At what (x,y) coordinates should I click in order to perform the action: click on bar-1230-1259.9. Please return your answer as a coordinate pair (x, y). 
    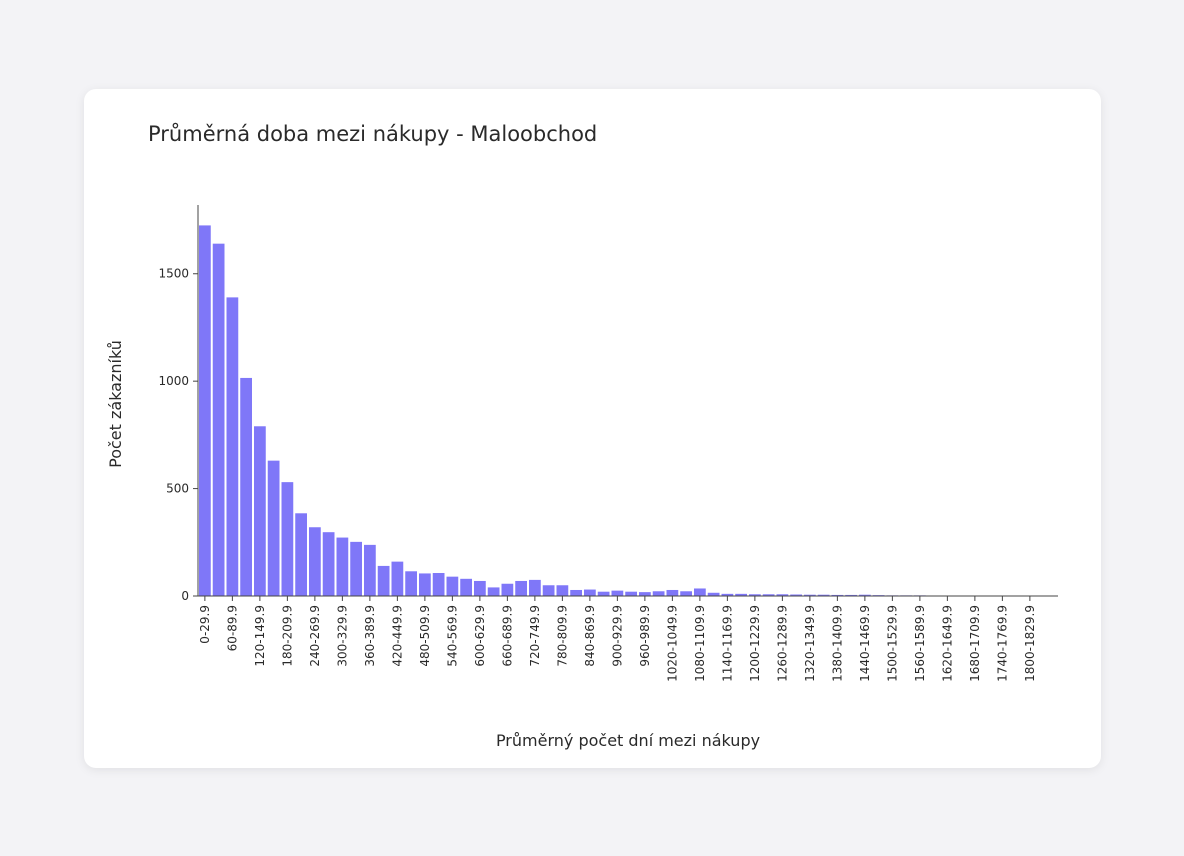
    Looking at the image, I should click on (768, 595).